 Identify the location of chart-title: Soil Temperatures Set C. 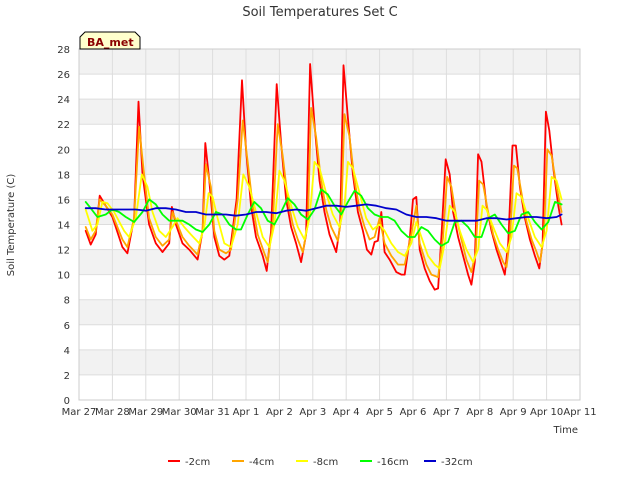
(319, 12).